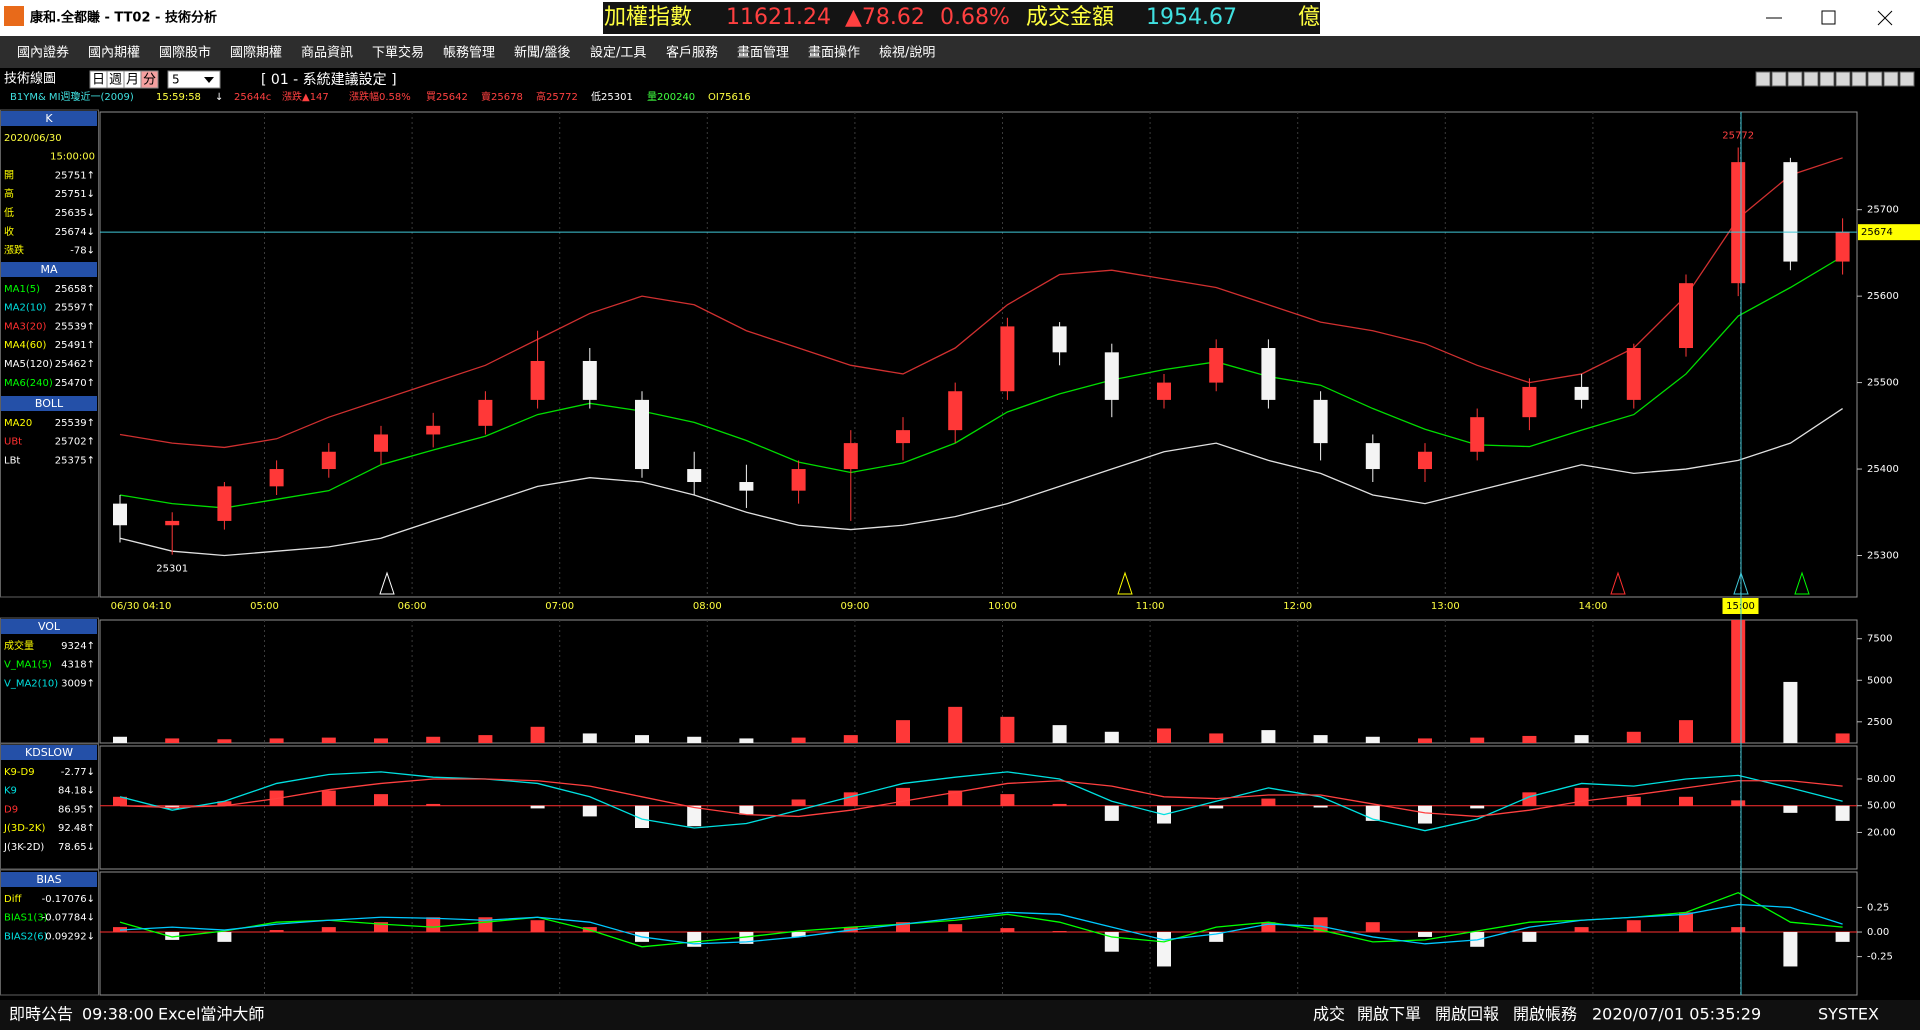  What do you see at coordinates (960, 52) in the screenshot?
I see `menu-bar` at bounding box center [960, 52].